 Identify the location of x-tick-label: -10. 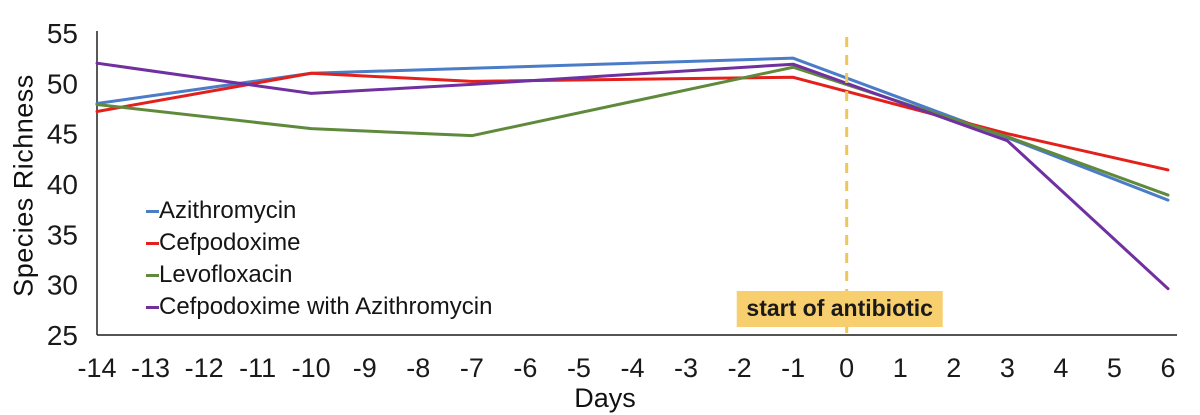
(311, 368).